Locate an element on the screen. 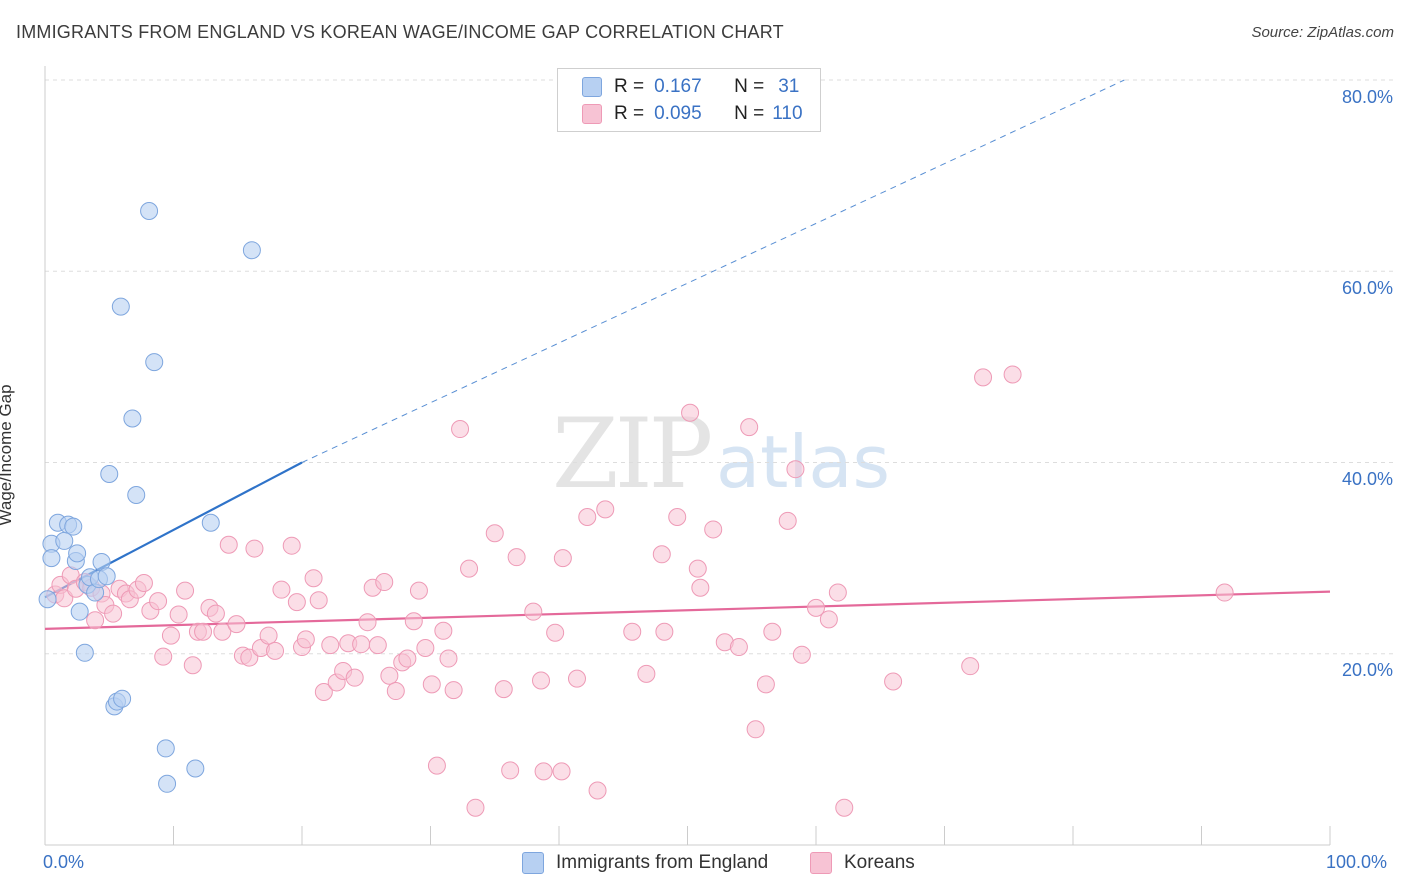 The width and height of the screenshot is (1406, 892). england-legend-label: Immigrants from England is located at coordinates (662, 862).